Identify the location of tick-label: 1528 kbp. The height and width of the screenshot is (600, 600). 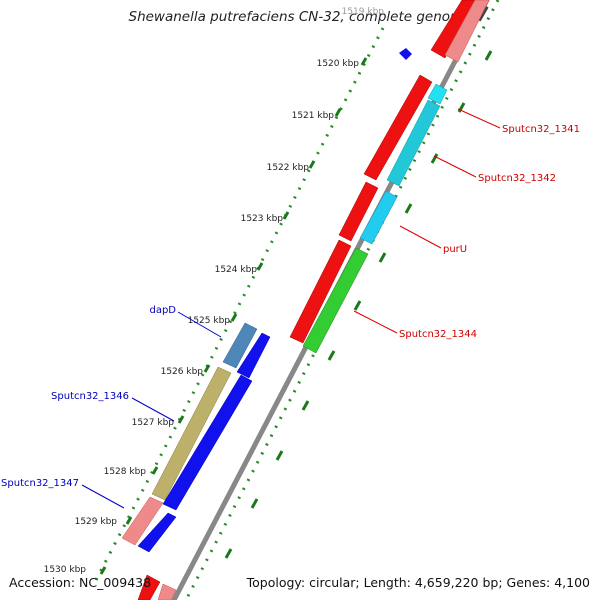
(125, 472).